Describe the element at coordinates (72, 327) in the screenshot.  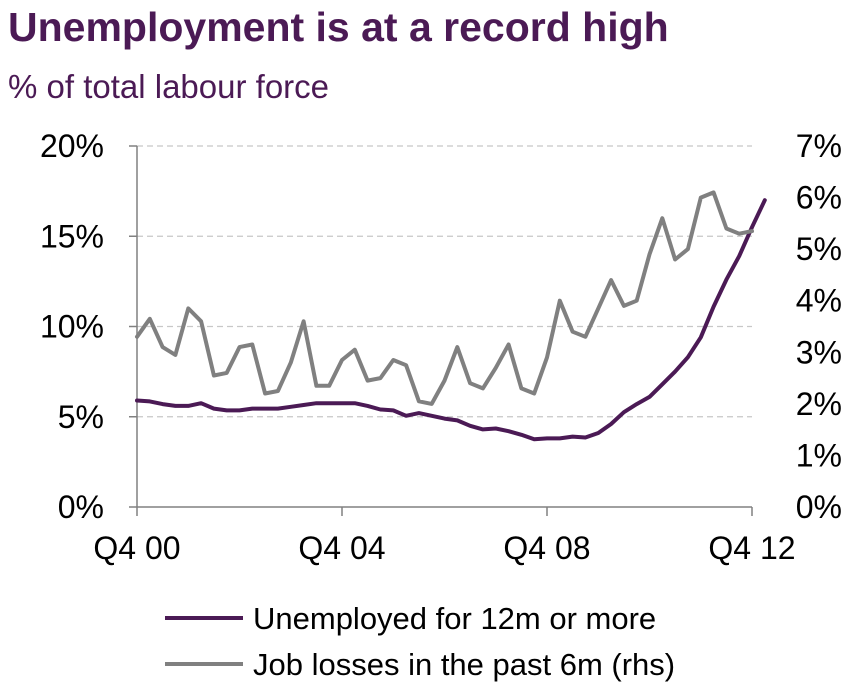
I see `y-left-tick-label: 10%` at that location.